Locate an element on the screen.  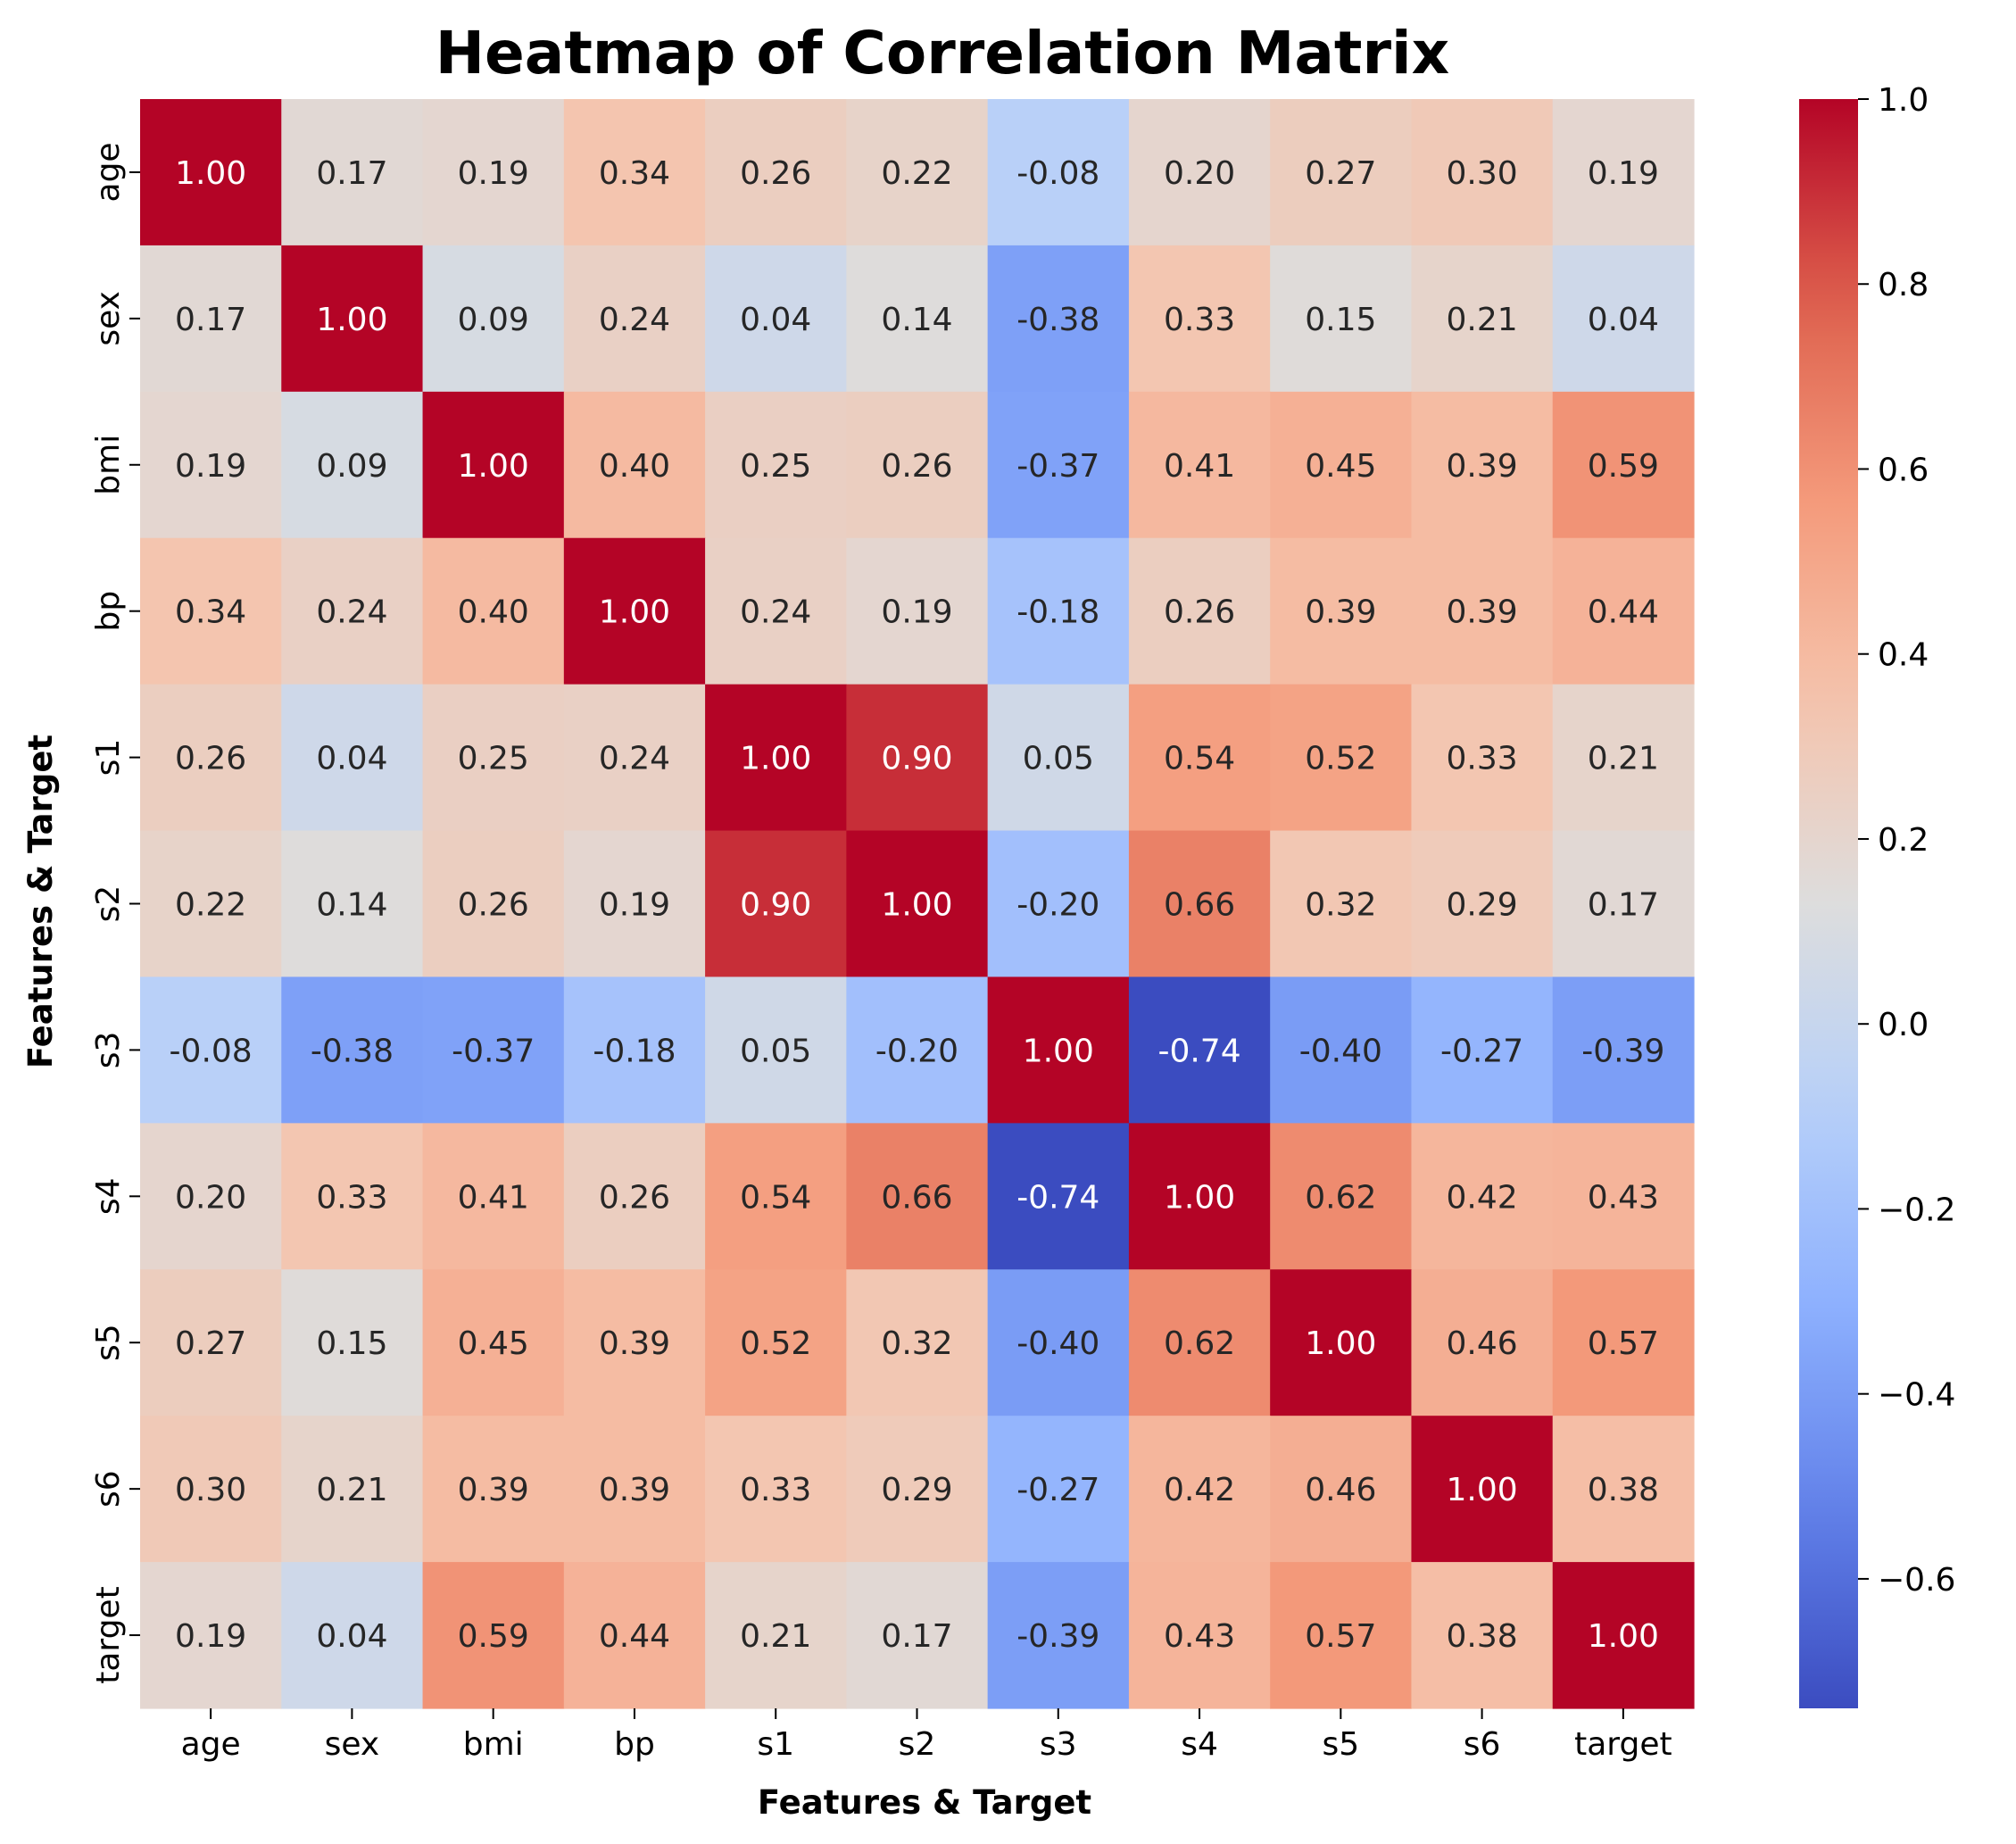
heatmap-cell-s2-target is located at coordinates (1623, 904).